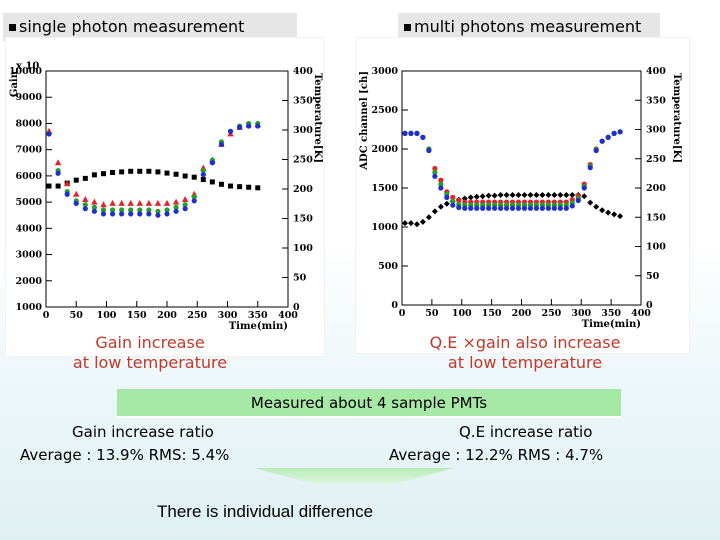  I want to click on gain-ratio-title: Gain increase ratio, so click(143, 432).